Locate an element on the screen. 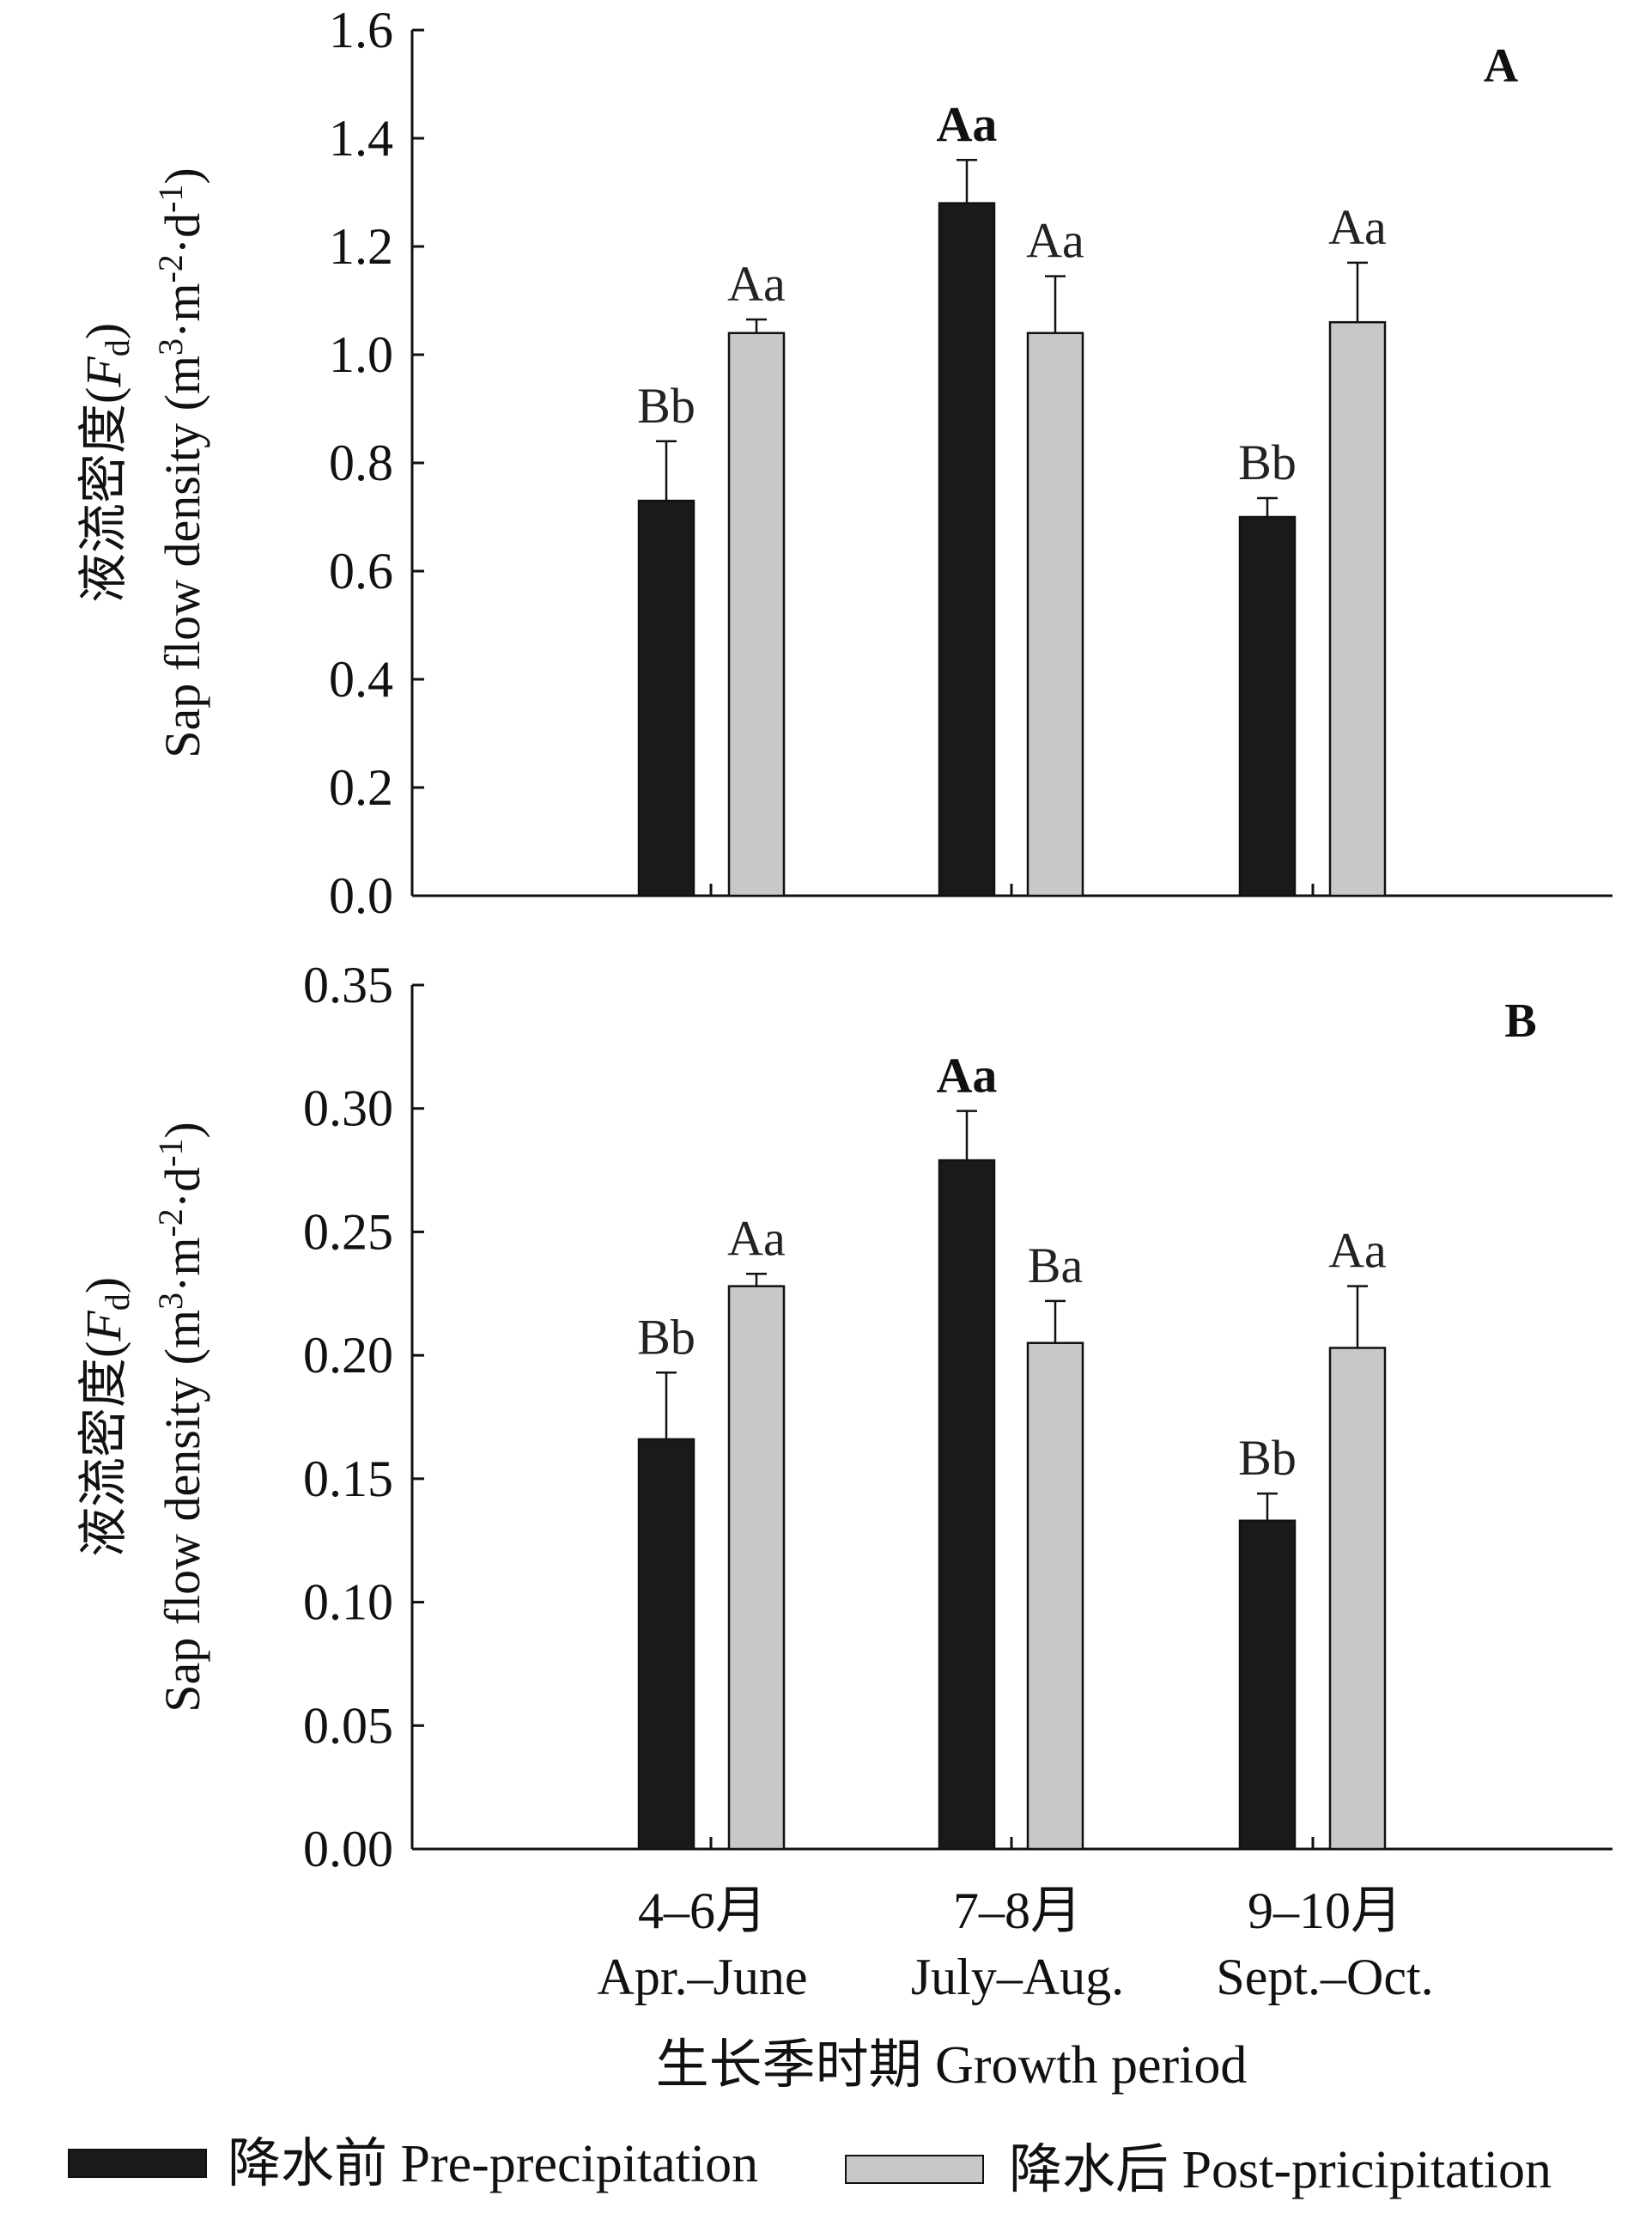 This screenshot has width=1652, height=2220. y-tick-label: 0.6 is located at coordinates (361, 571).